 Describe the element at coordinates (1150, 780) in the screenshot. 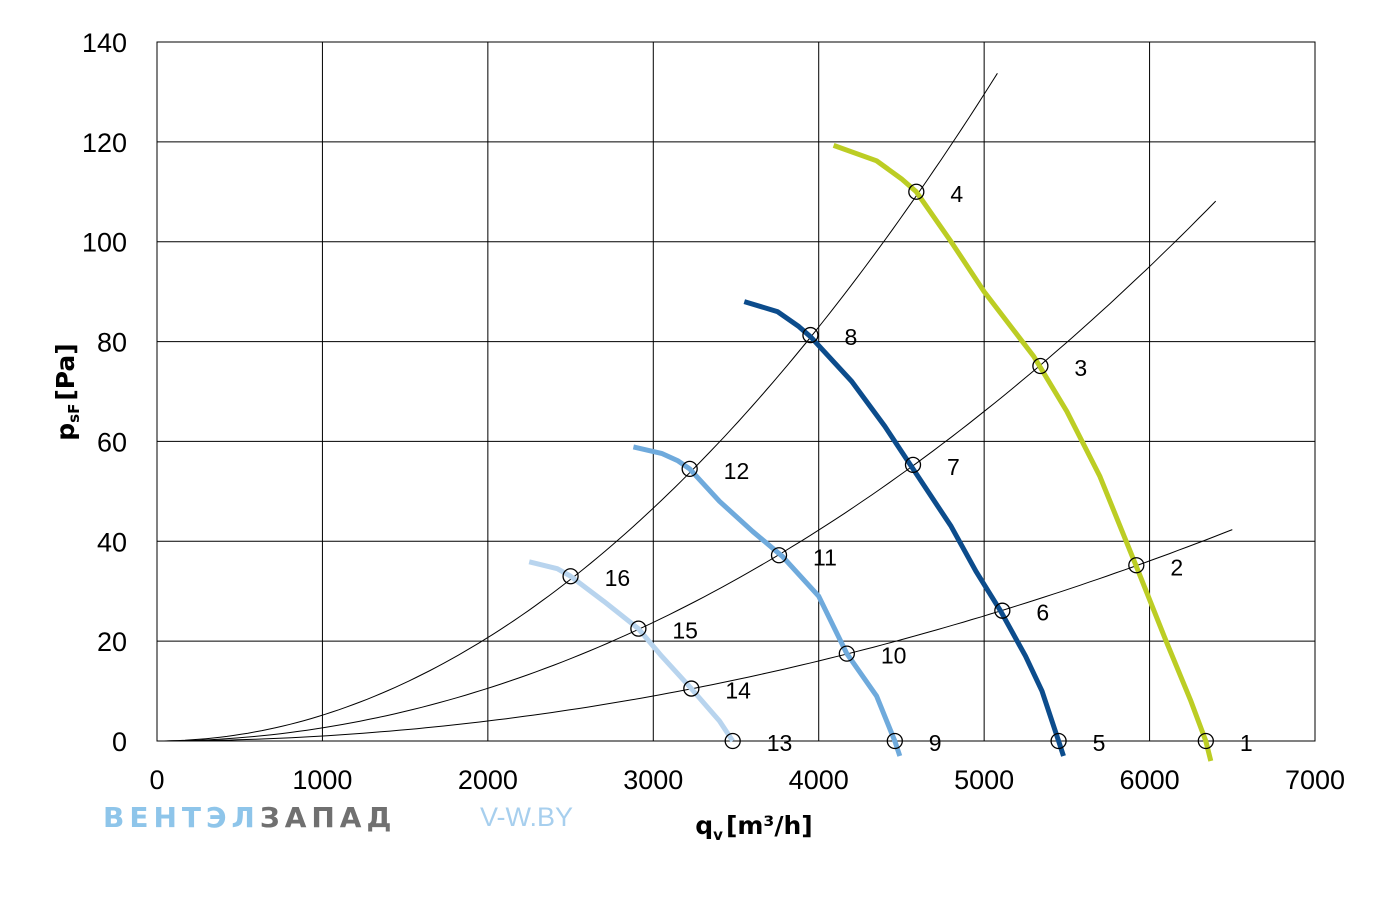

I see `x-tick-label: 6000` at that location.